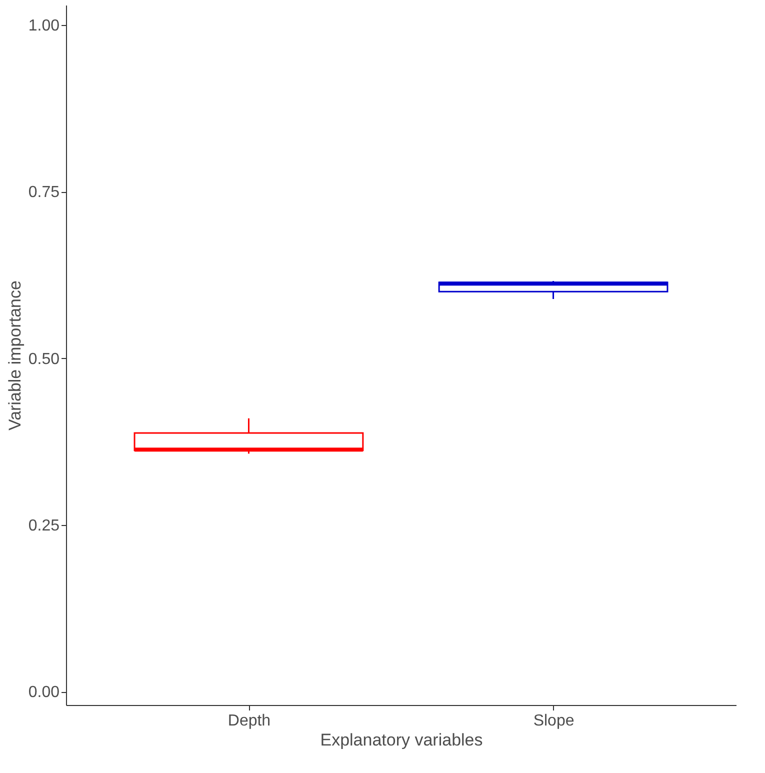 This screenshot has width=765, height=773. I want to click on y-tick-label: 0.25, so click(44, 526).